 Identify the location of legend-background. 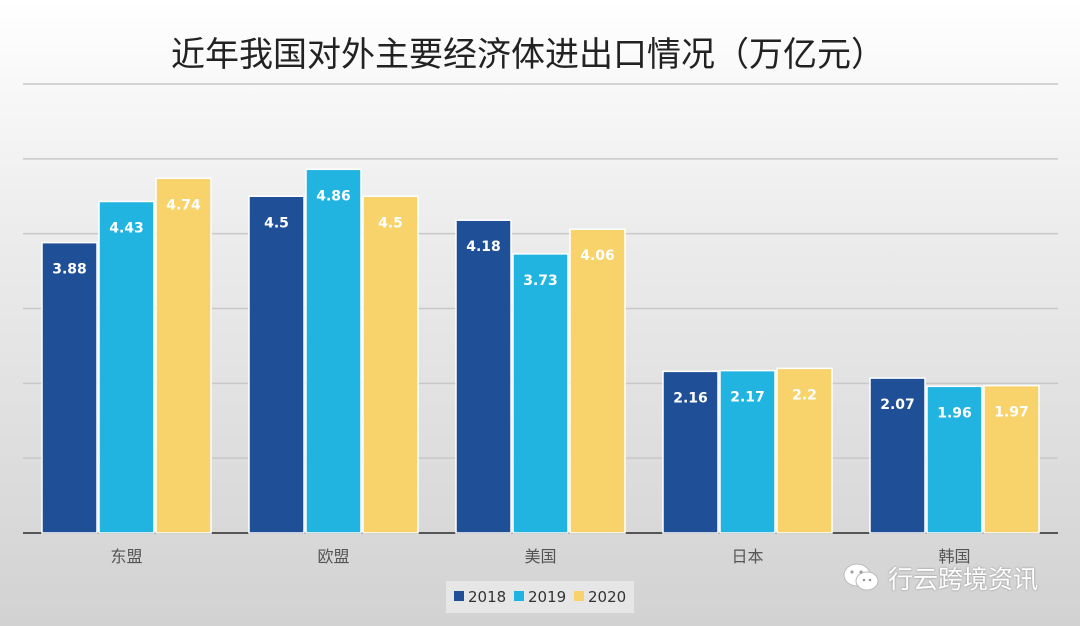
(540, 597).